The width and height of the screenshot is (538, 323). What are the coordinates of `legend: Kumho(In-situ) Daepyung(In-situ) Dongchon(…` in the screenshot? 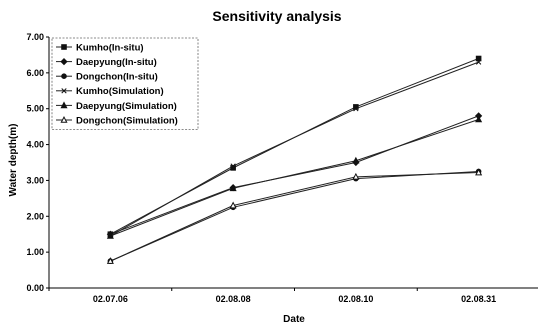 It's located at (125, 83).